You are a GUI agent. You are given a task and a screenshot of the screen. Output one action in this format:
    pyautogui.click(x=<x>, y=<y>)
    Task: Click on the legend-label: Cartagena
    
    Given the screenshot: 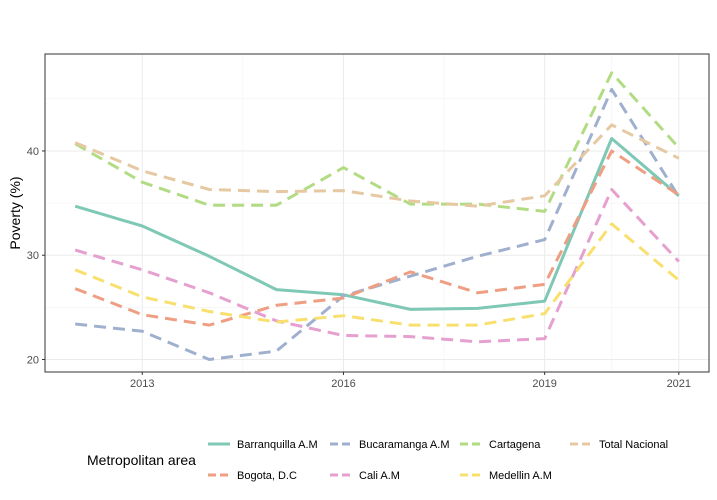 What is the action you would take?
    pyautogui.click(x=515, y=445)
    